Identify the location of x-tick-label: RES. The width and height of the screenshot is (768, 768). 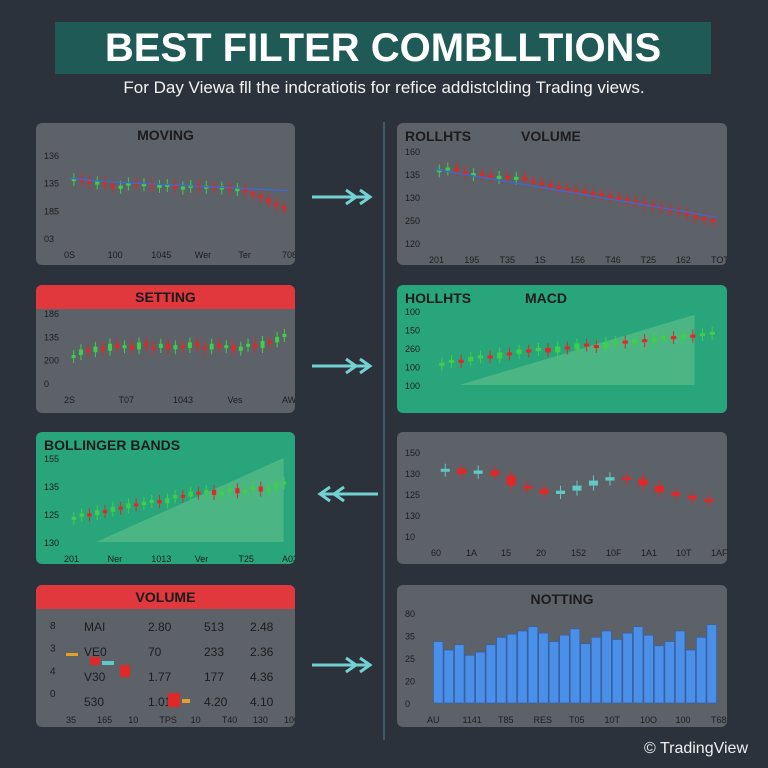
(543, 720).